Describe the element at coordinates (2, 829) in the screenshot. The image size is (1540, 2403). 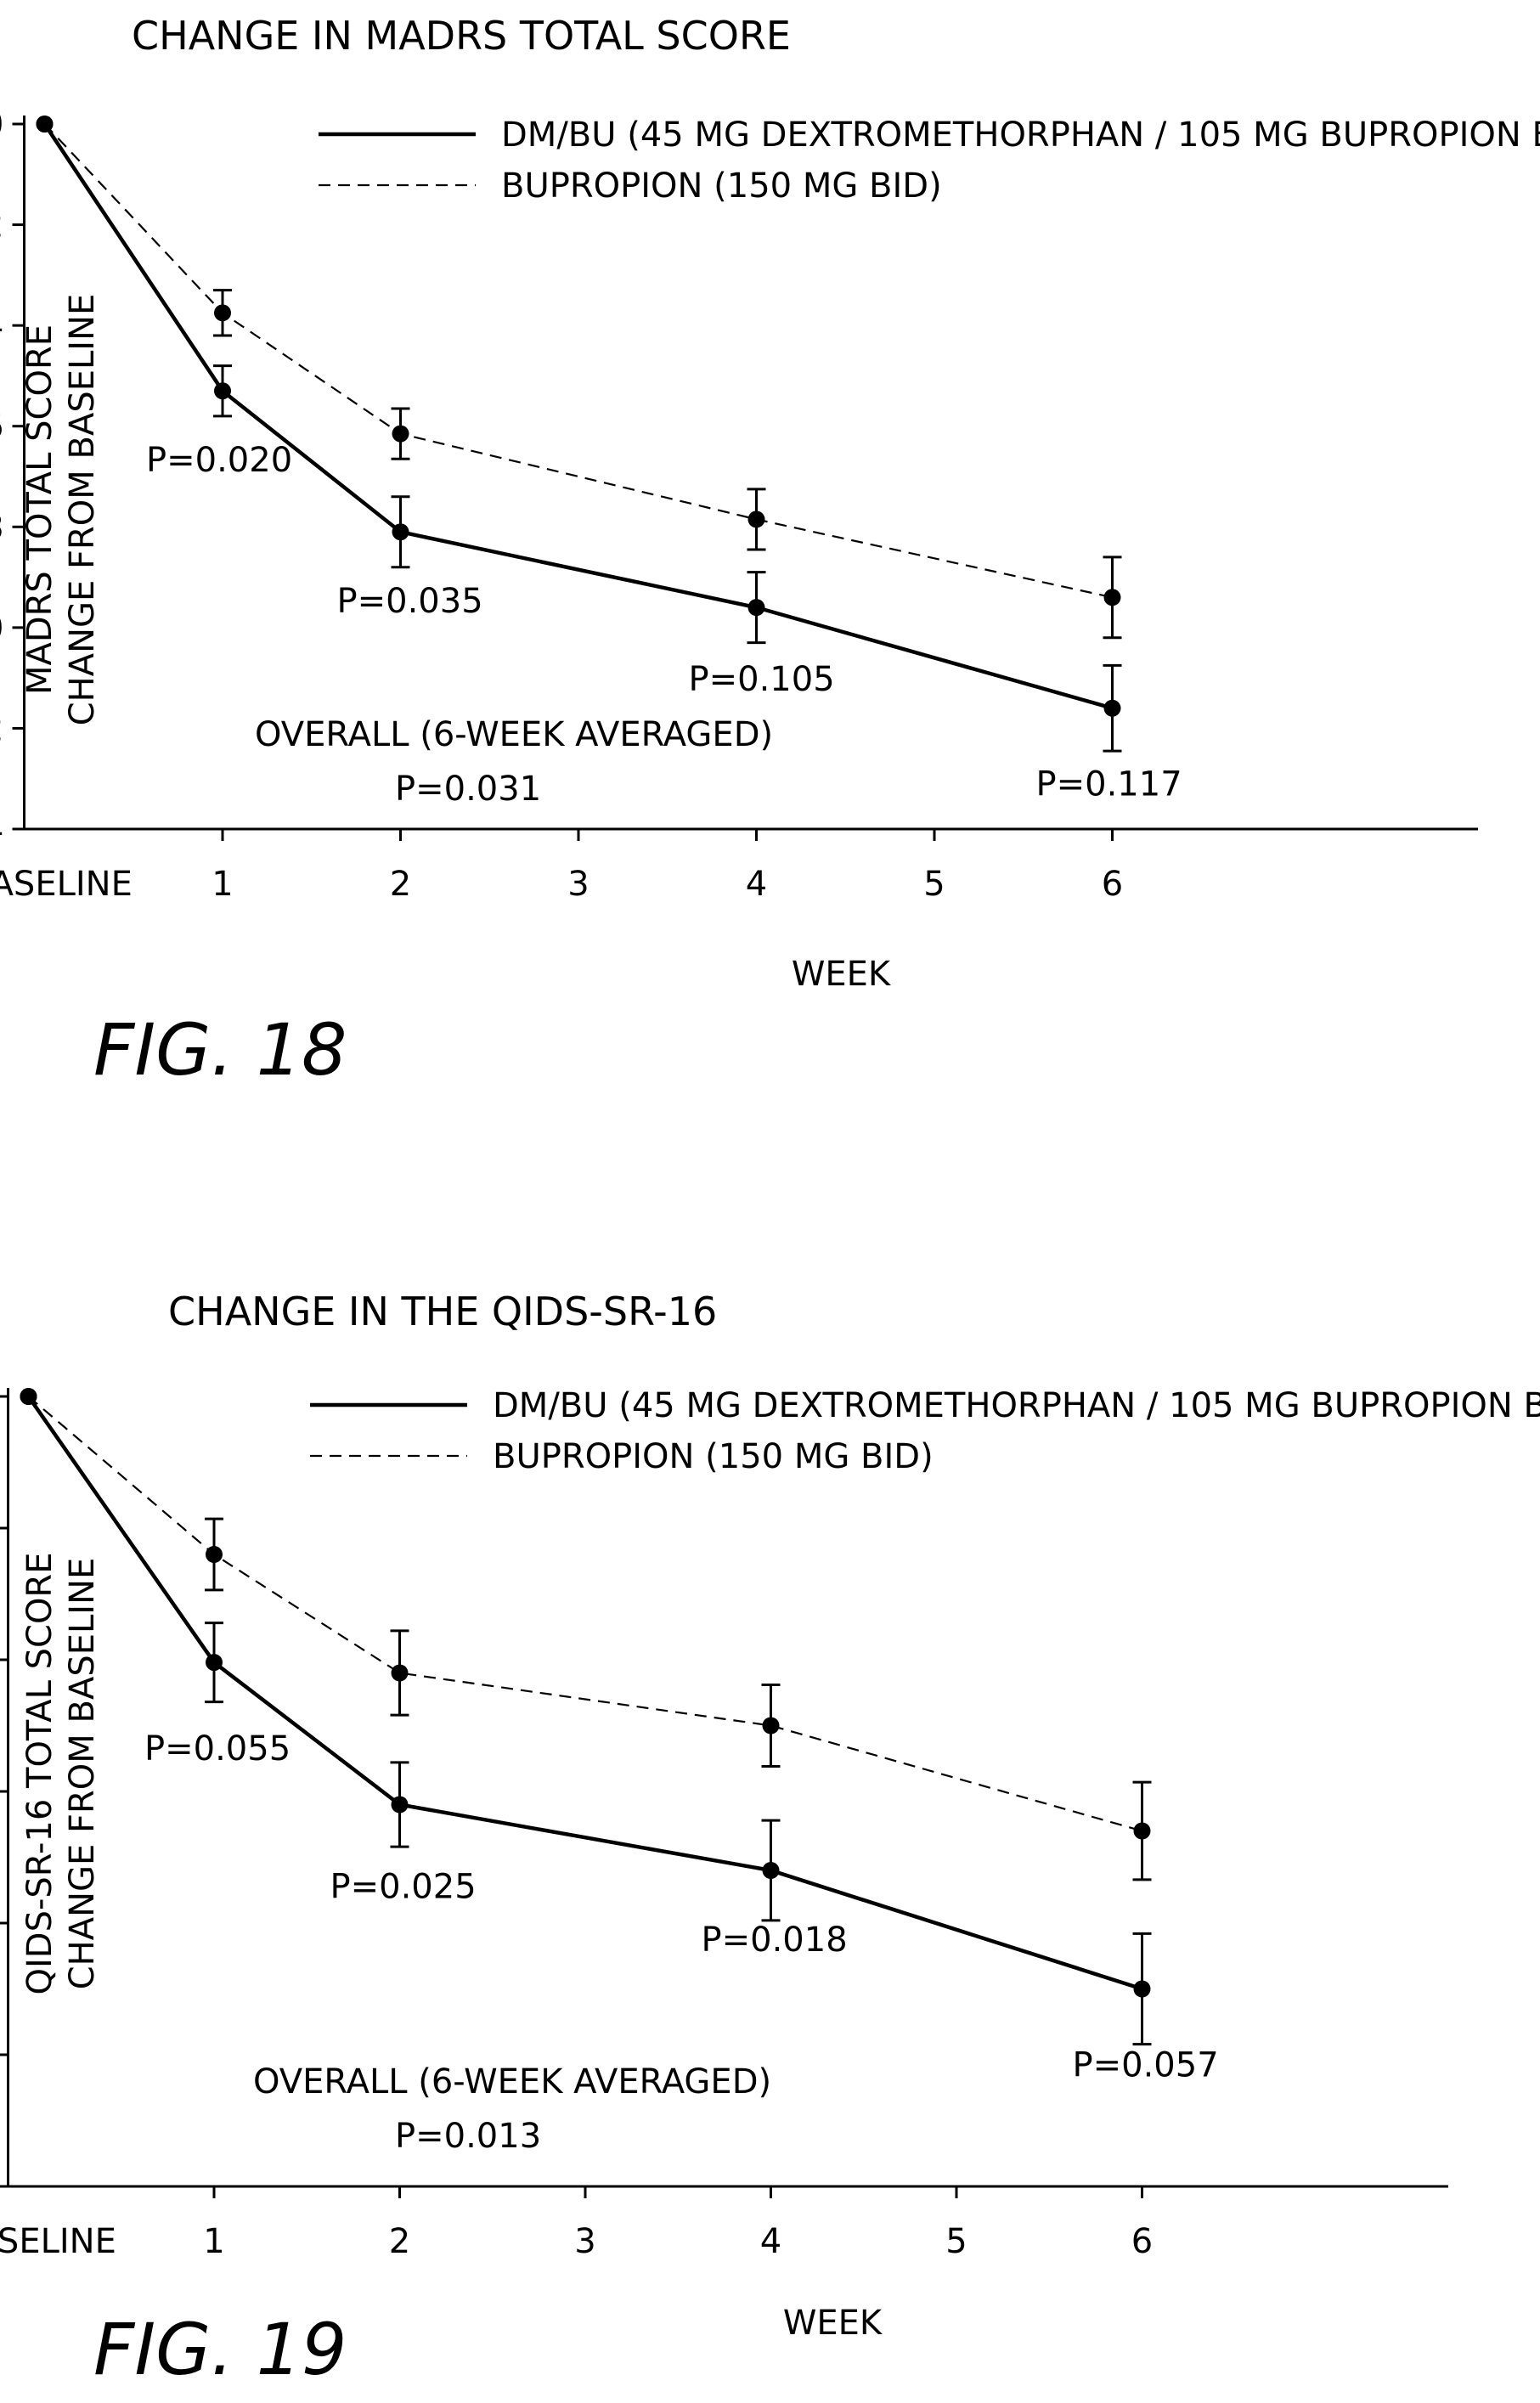
I see `y-tick-label: -14` at that location.